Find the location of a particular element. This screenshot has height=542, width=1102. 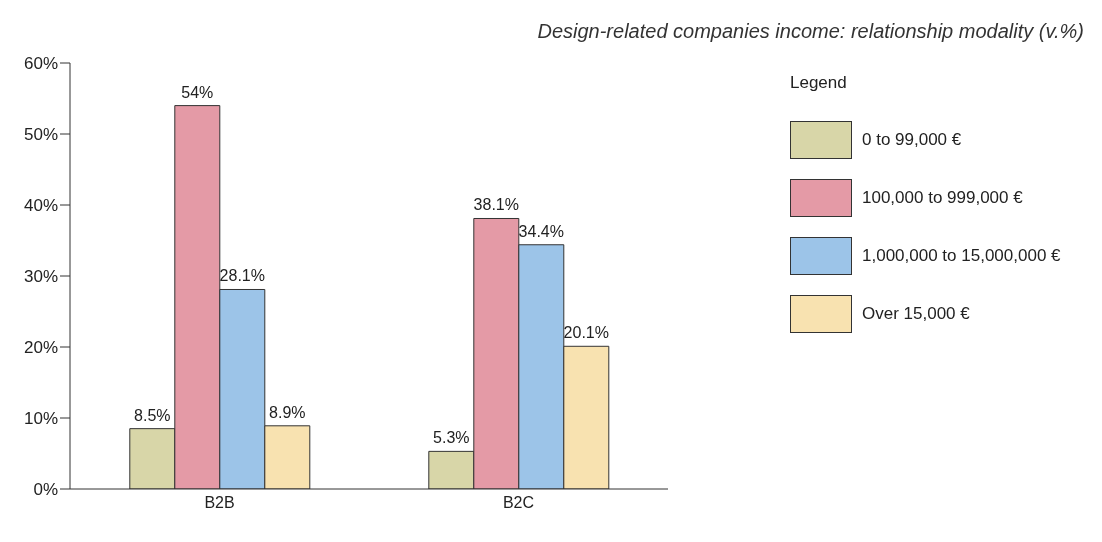

legend-title: Legend is located at coordinates (819, 83).